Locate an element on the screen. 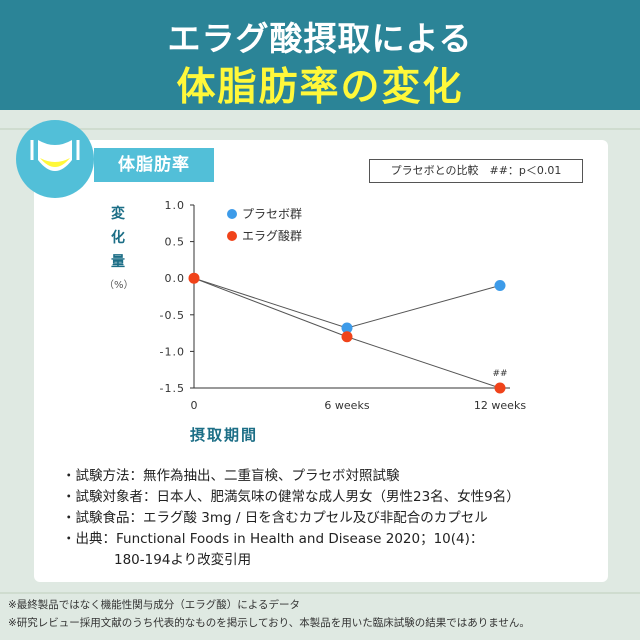 The width and height of the screenshot is (640, 640). axes is located at coordinates (351, 297).